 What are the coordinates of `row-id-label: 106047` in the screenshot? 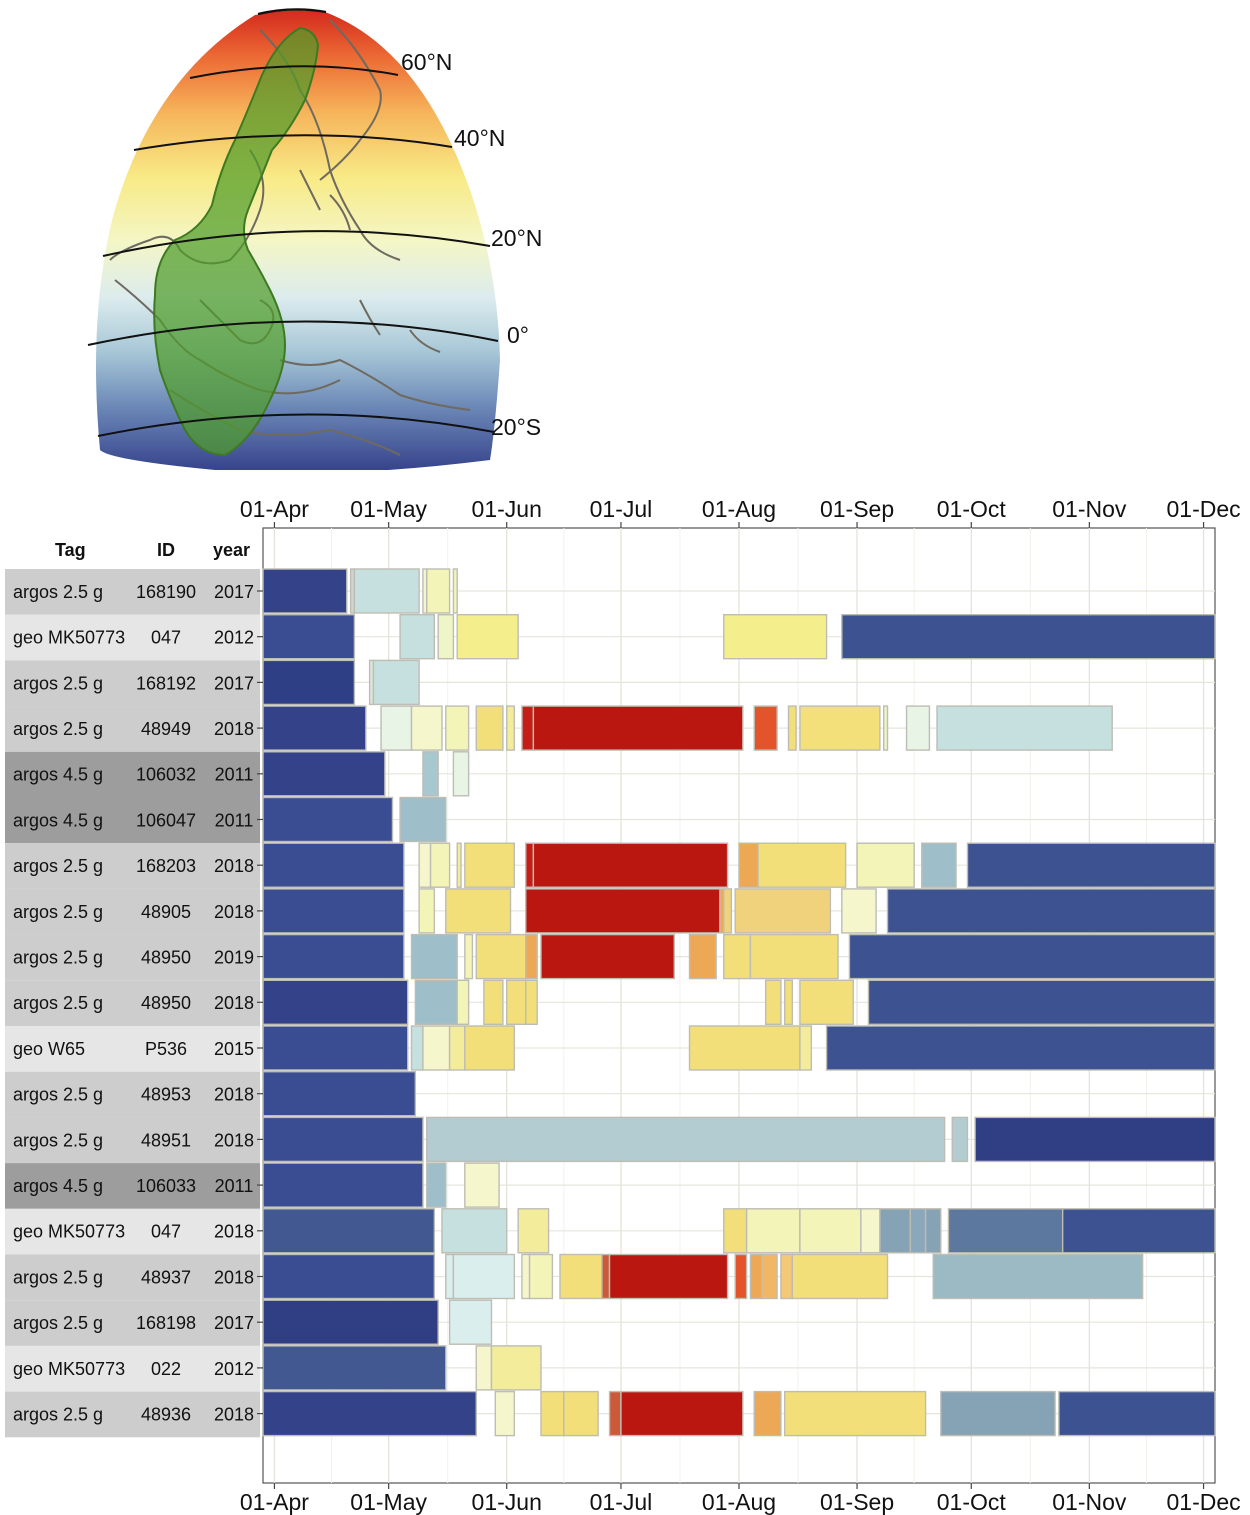 It's located at (166, 820).